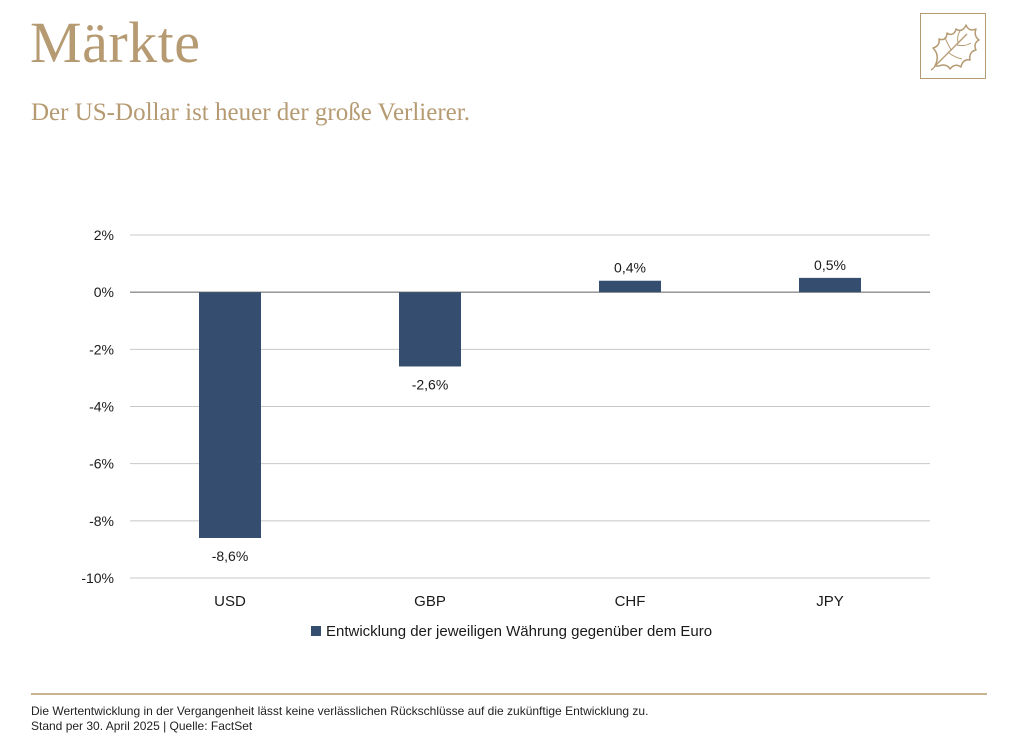 The width and height of the screenshot is (1024, 744). Describe the element at coordinates (104, 292) in the screenshot. I see `y-tick-label: 0%` at that location.